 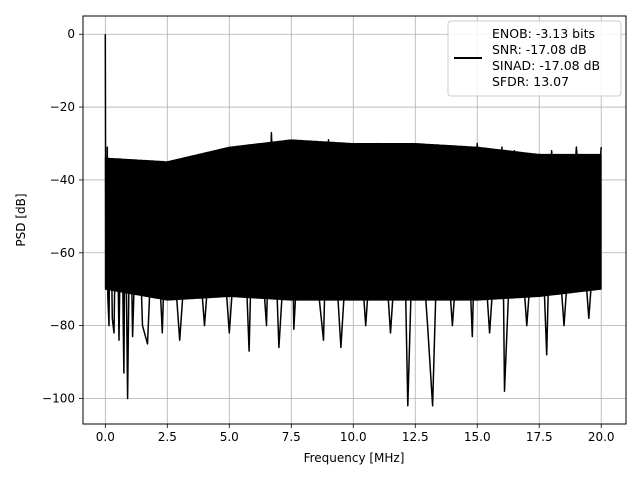 I want to click on legend-box, so click(x=534, y=58).